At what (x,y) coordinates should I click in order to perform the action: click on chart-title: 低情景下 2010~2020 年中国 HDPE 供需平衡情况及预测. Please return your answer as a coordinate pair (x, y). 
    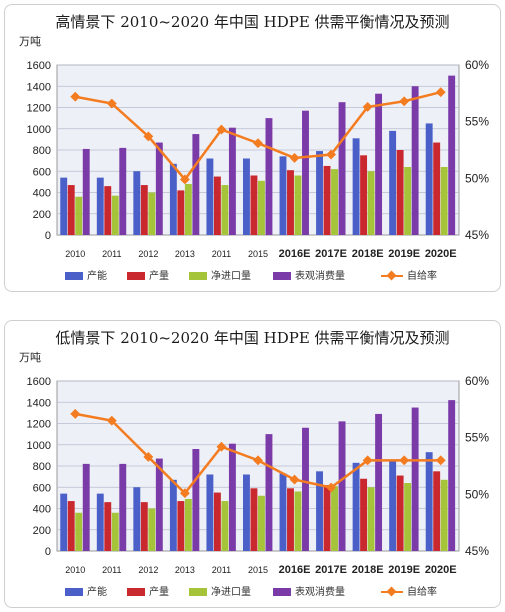
    Looking at the image, I should click on (252, 338).